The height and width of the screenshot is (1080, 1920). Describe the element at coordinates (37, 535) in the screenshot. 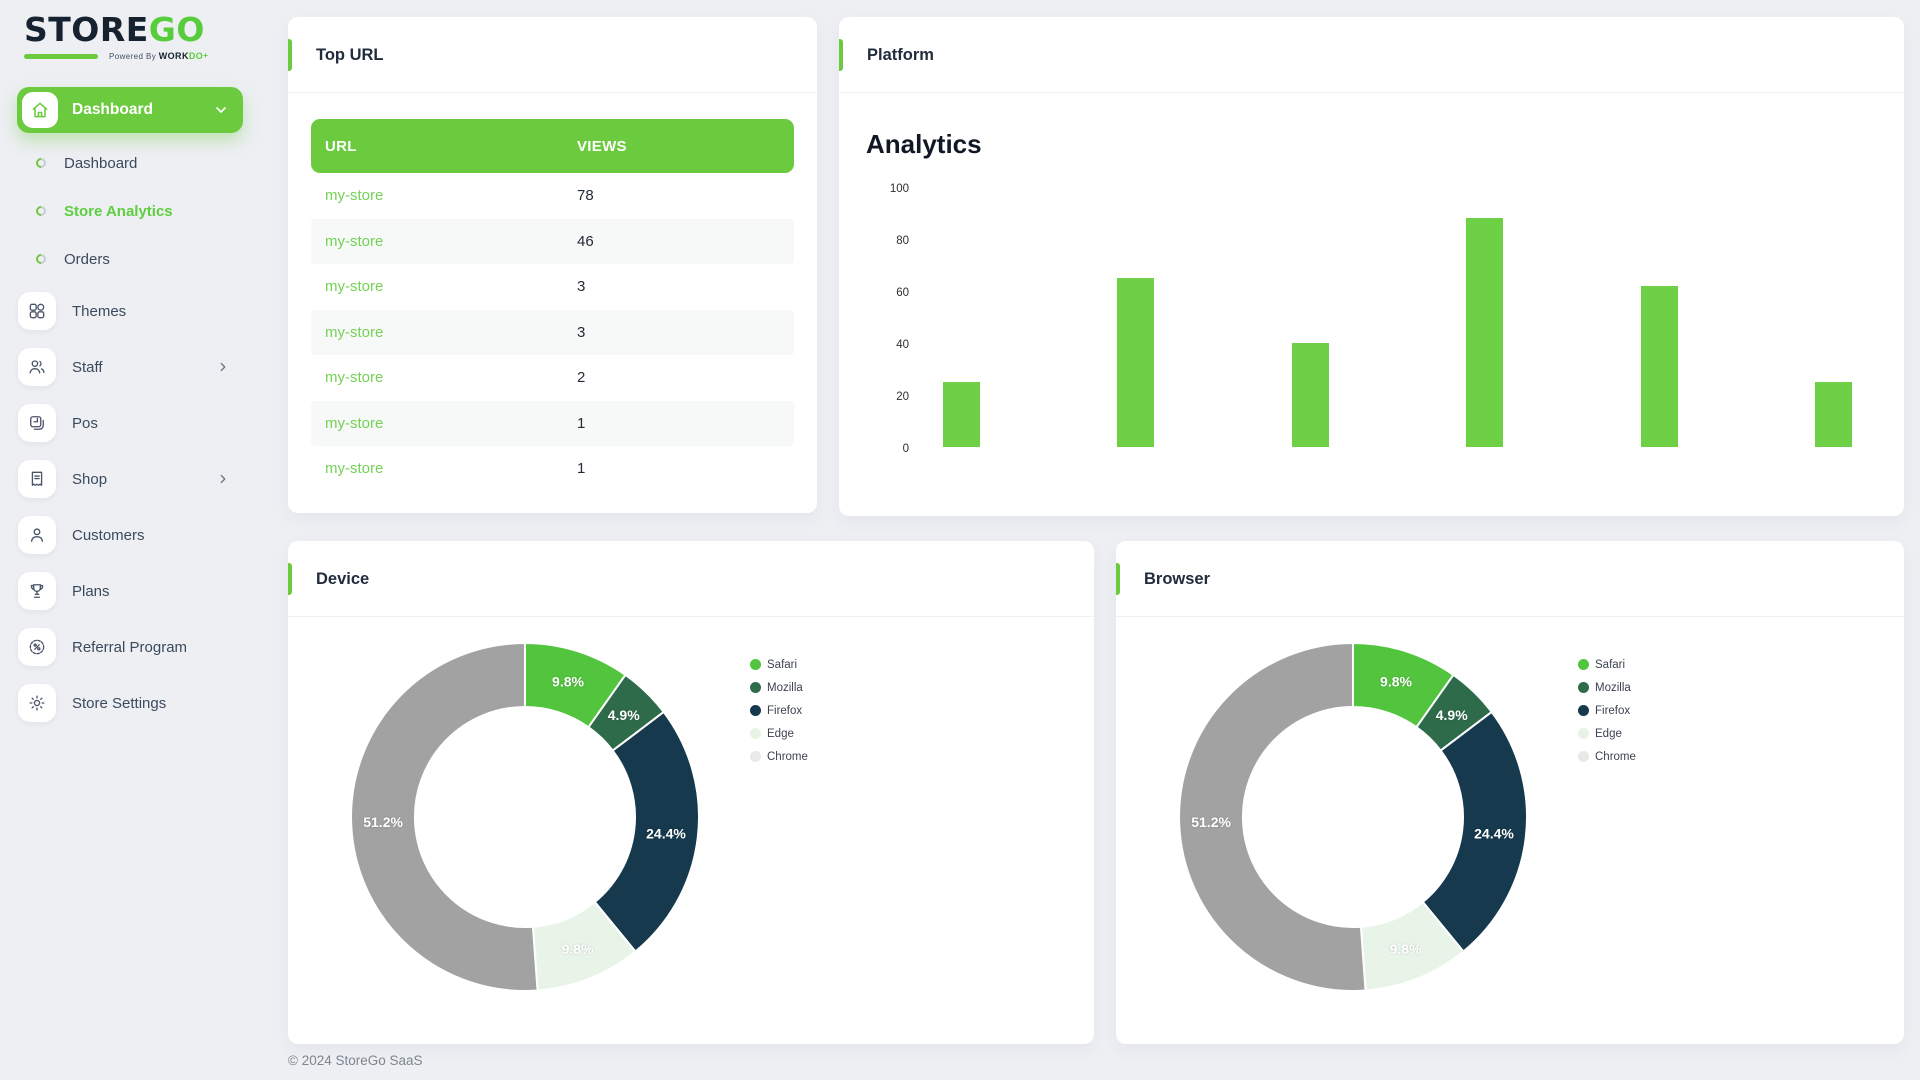

I see `customer-person-icon` at that location.